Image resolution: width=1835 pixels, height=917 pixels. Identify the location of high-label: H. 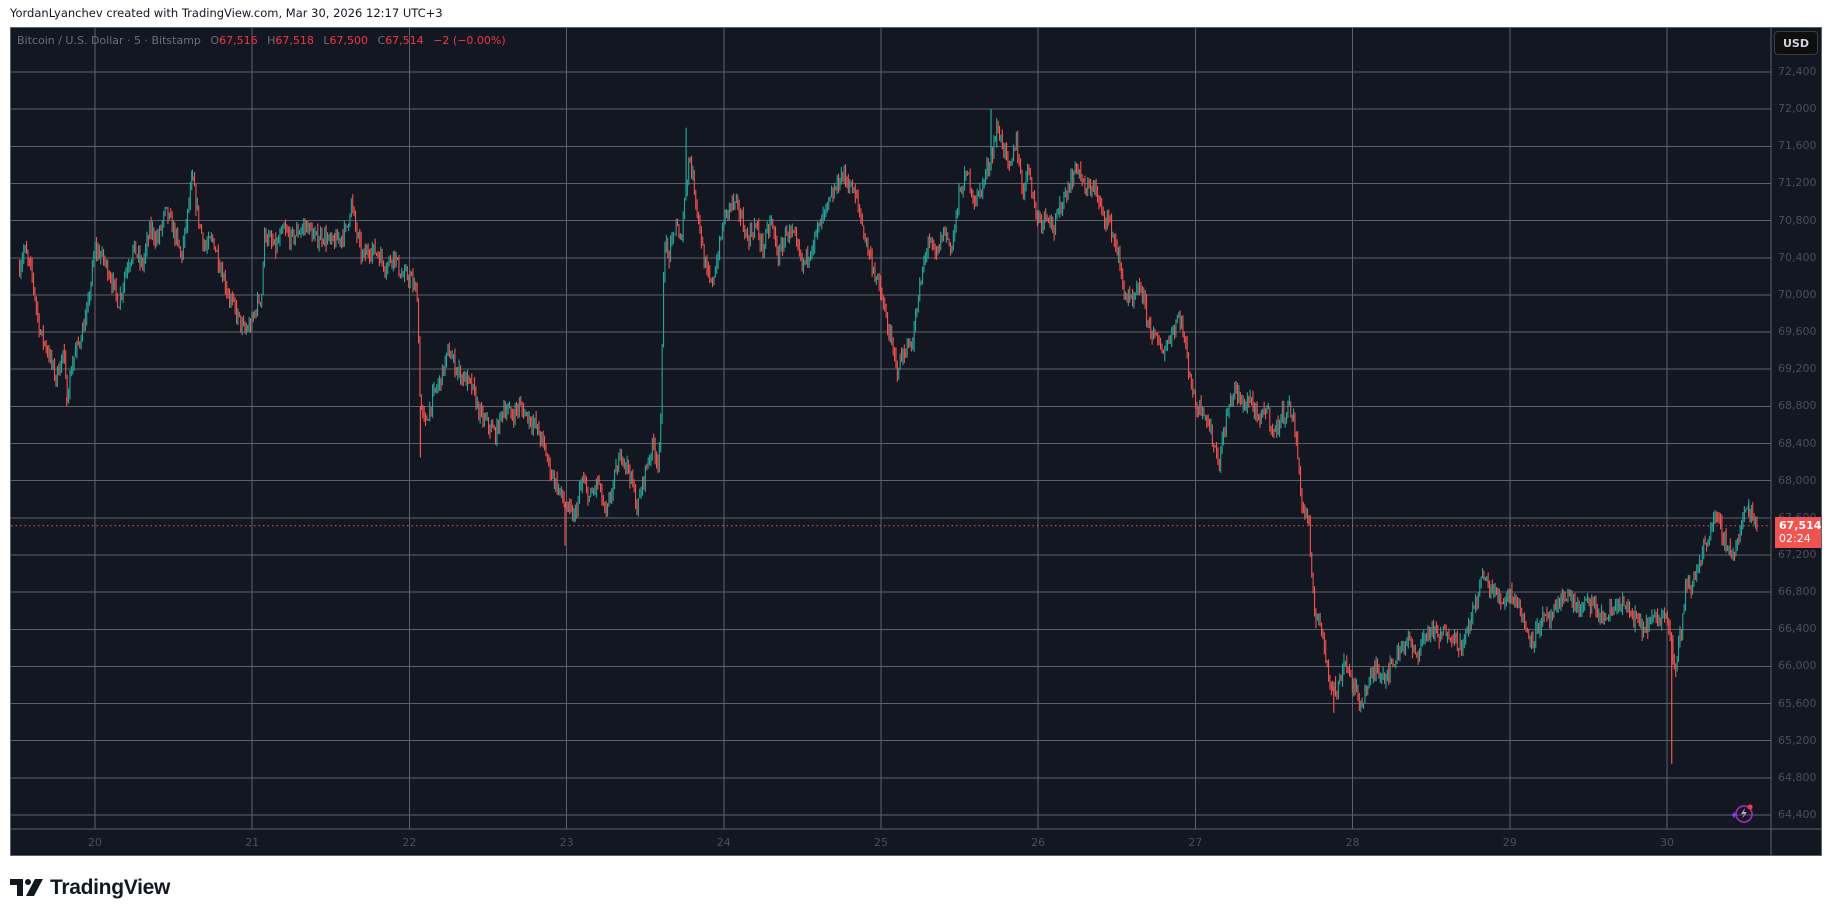
(271, 40).